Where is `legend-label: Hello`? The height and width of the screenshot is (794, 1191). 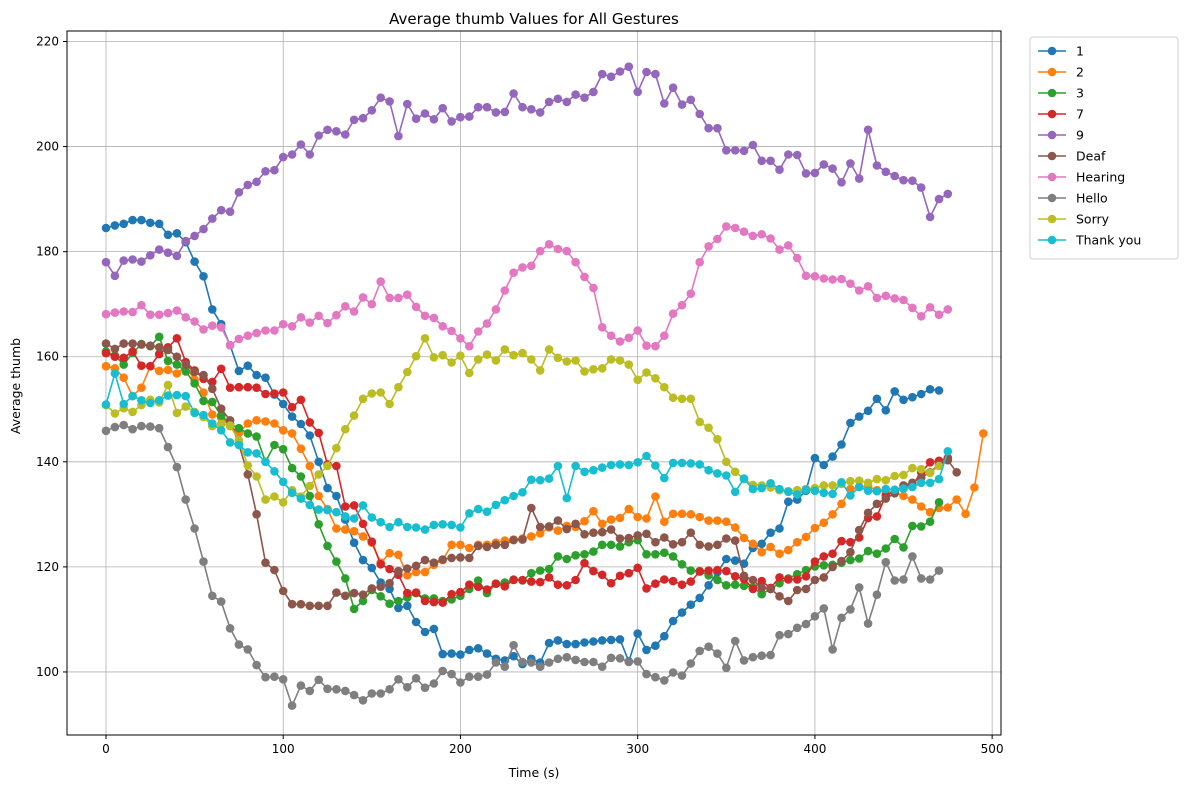
legend-label: Hello is located at coordinates (1092, 198).